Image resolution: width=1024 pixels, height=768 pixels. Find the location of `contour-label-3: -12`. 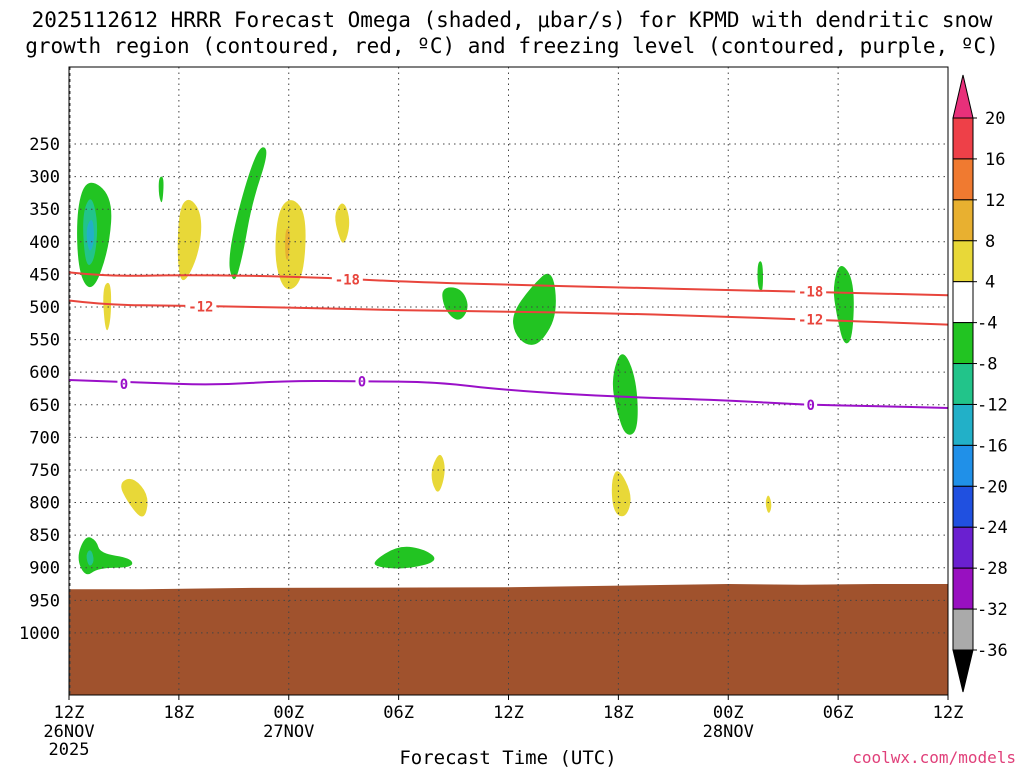

contour-label-3: -12 is located at coordinates (810, 320).